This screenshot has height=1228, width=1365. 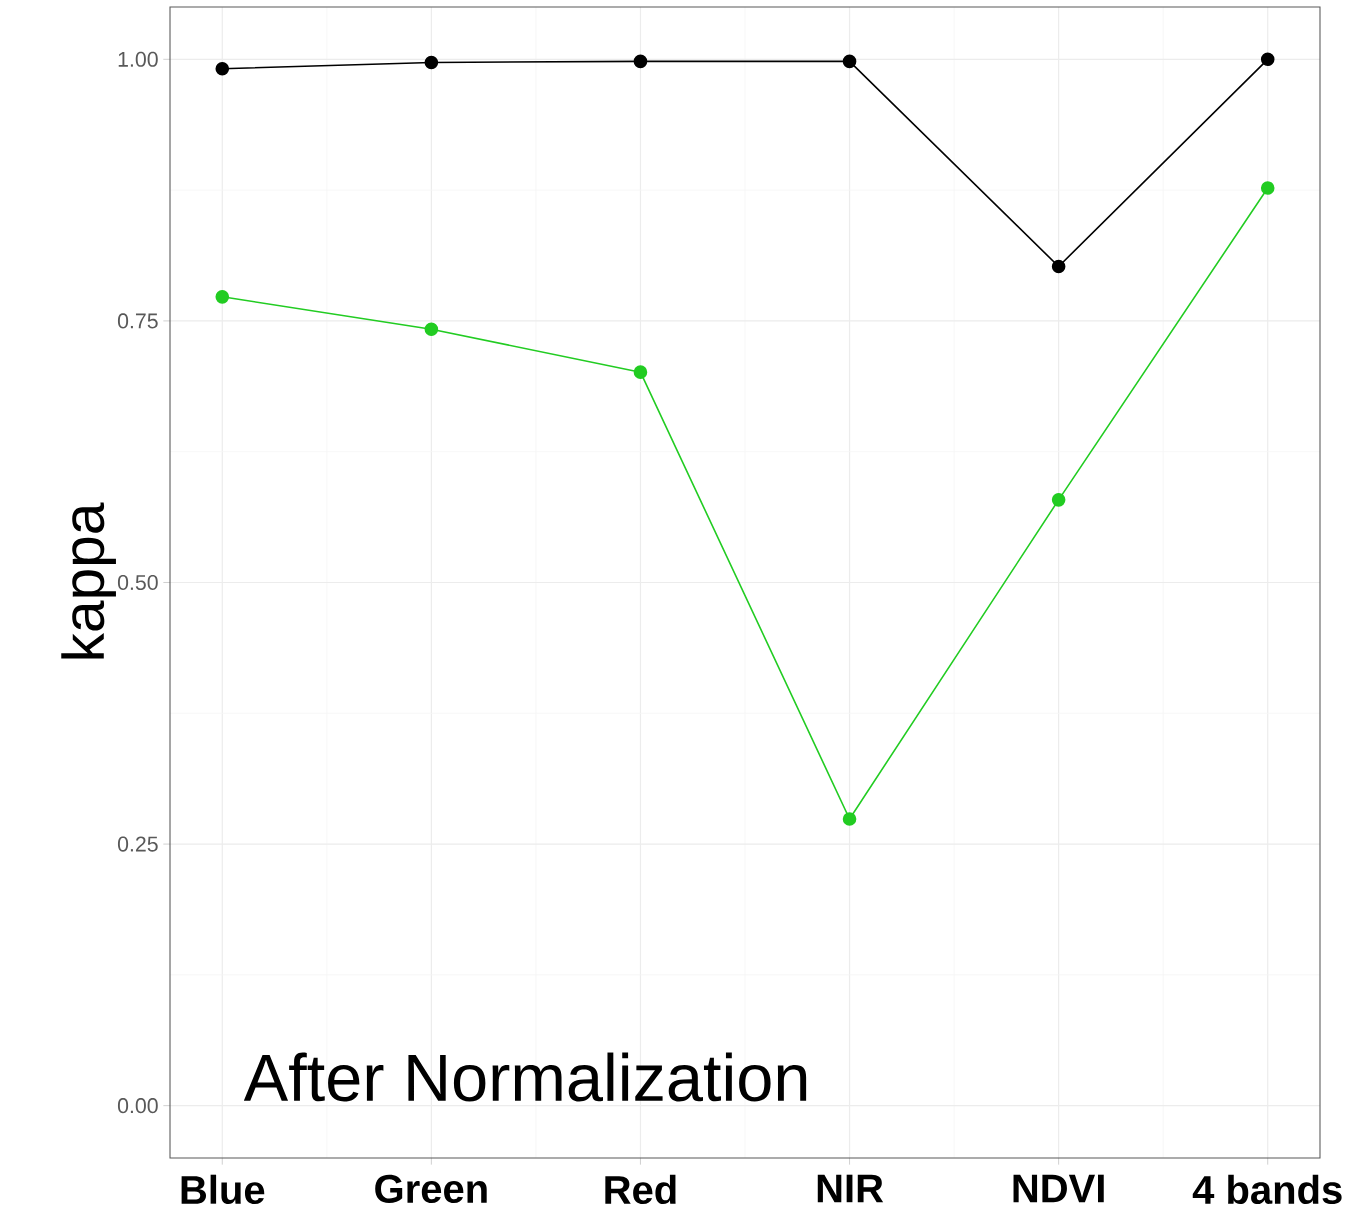 I want to click on y-axis-title: kappa, so click(x=88, y=580).